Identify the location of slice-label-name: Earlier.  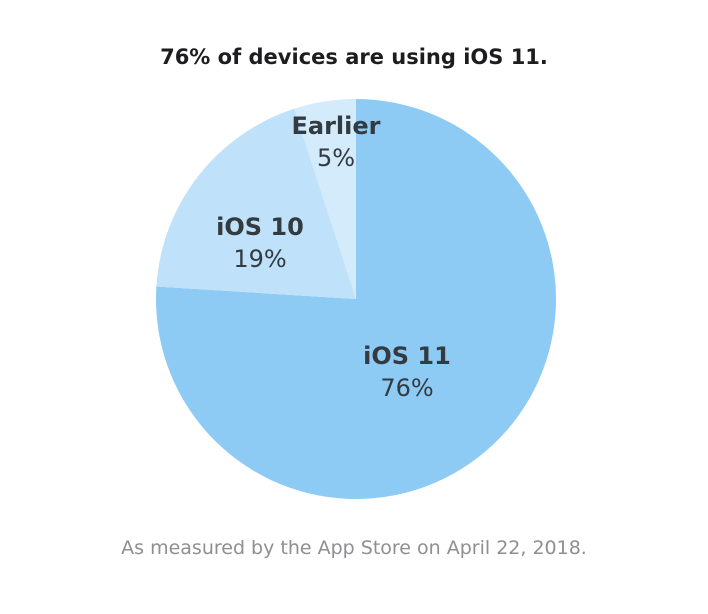
(336, 126).